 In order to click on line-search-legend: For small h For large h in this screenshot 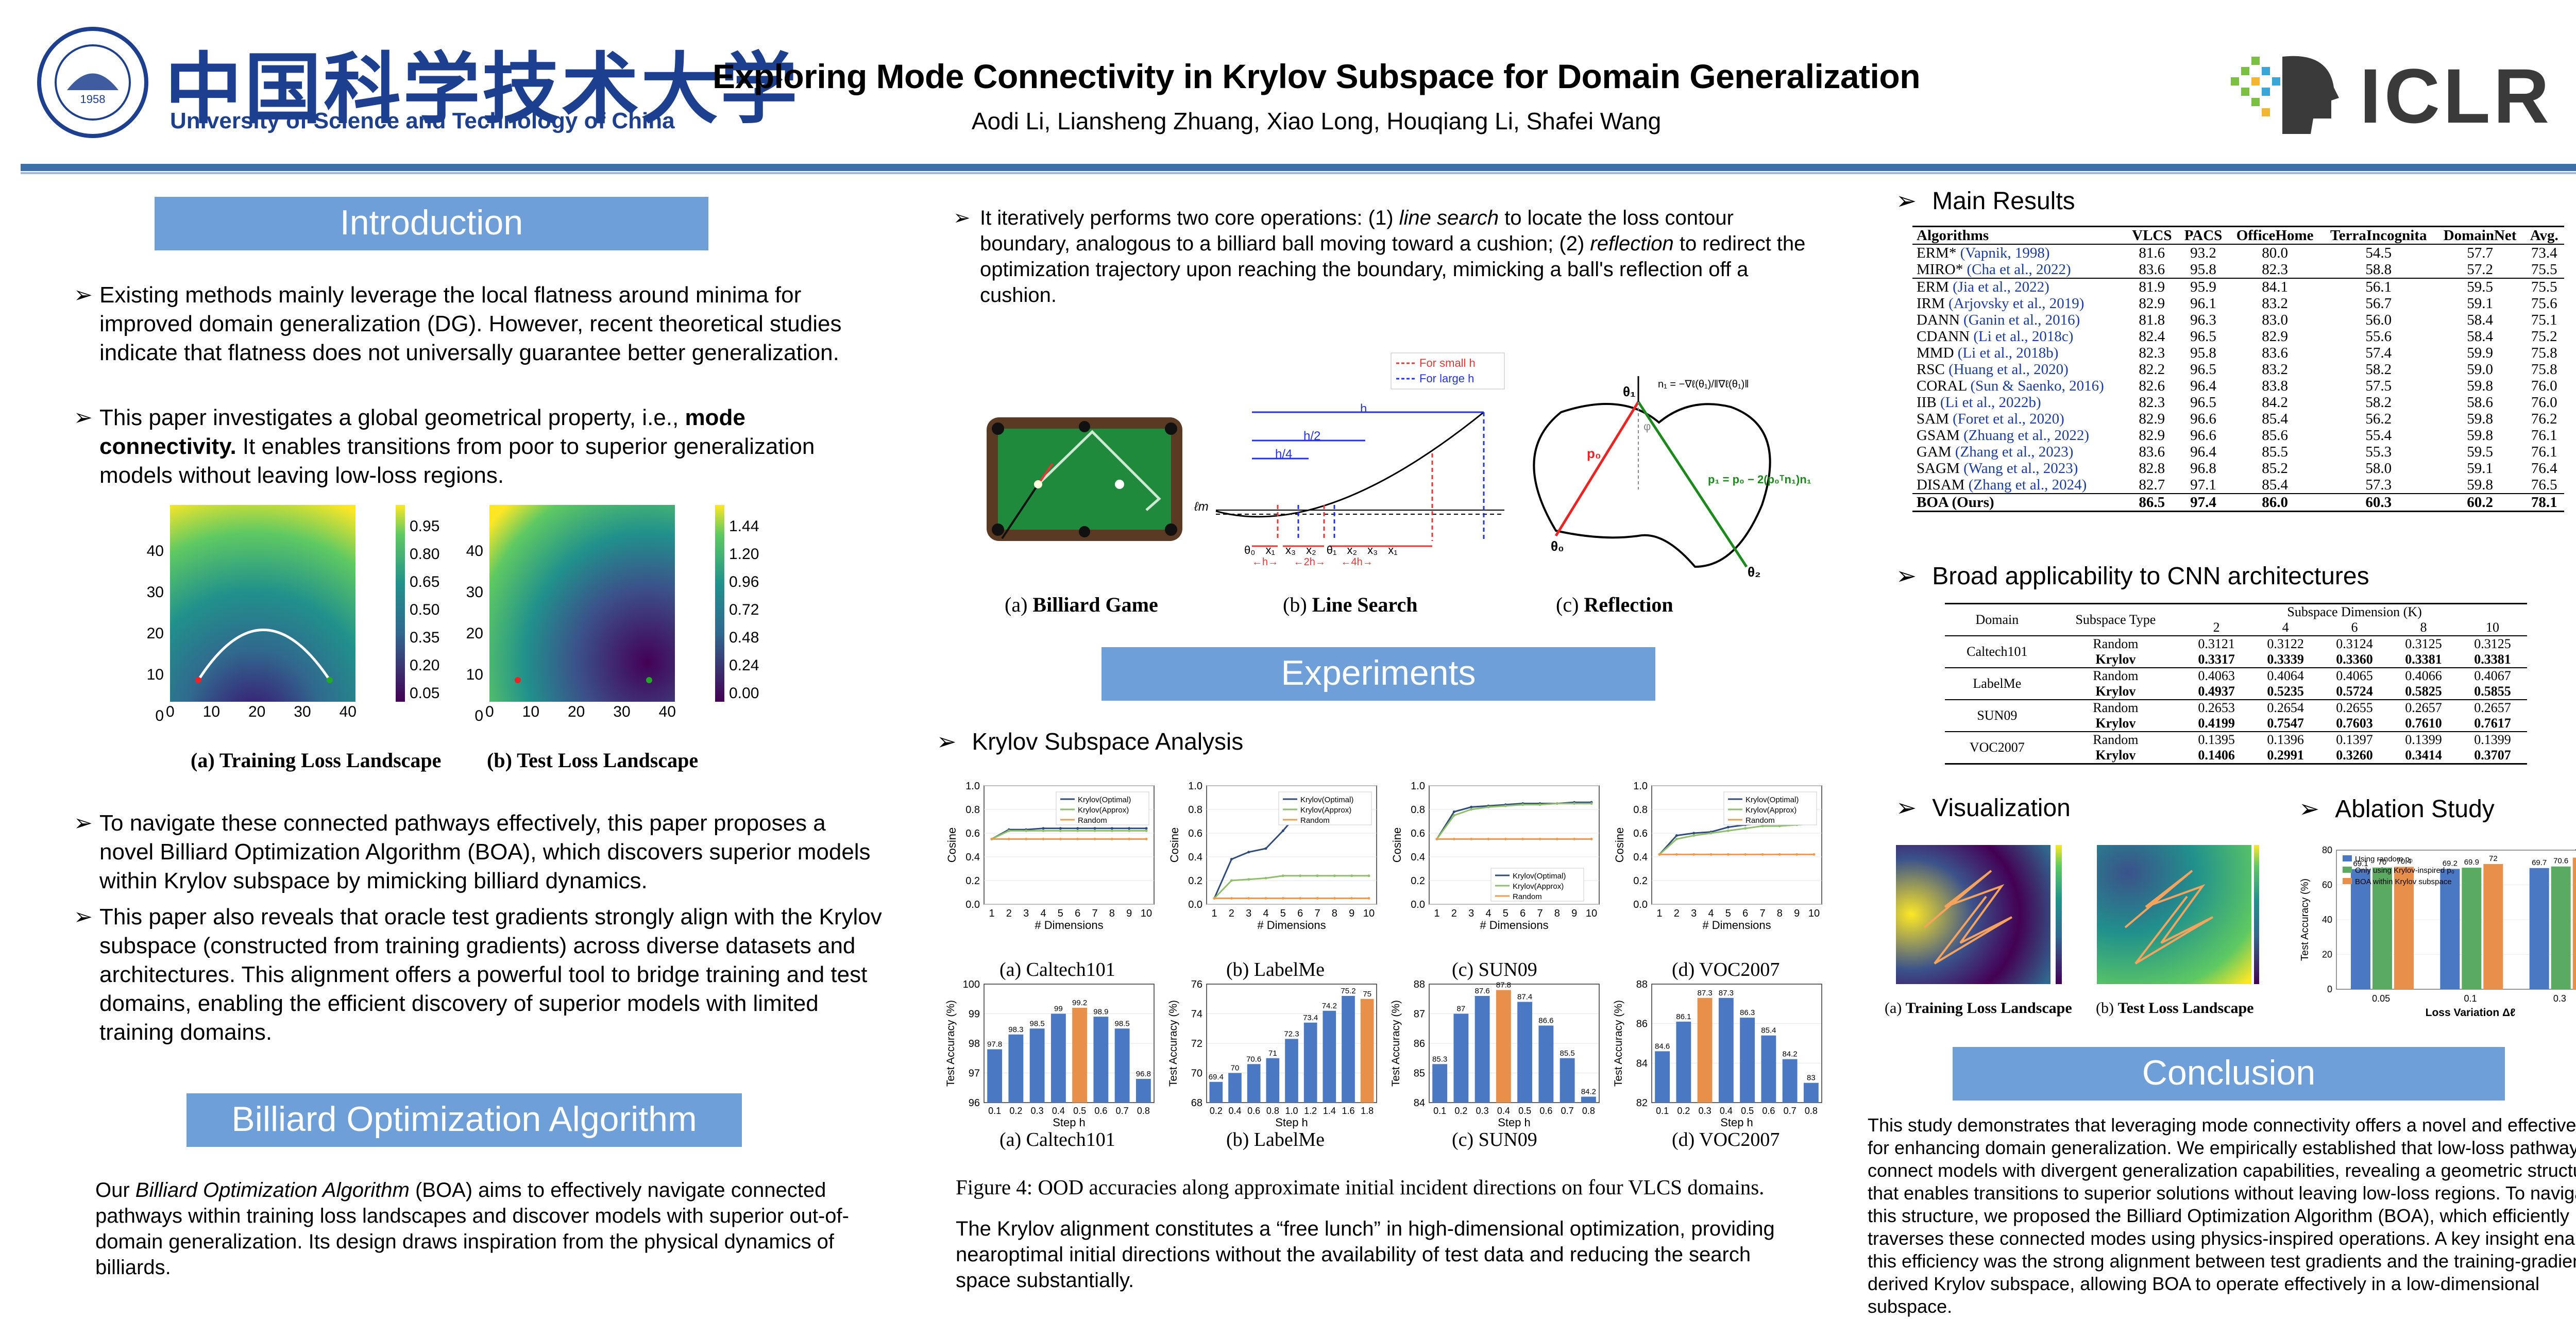, I will do `click(1447, 371)`.